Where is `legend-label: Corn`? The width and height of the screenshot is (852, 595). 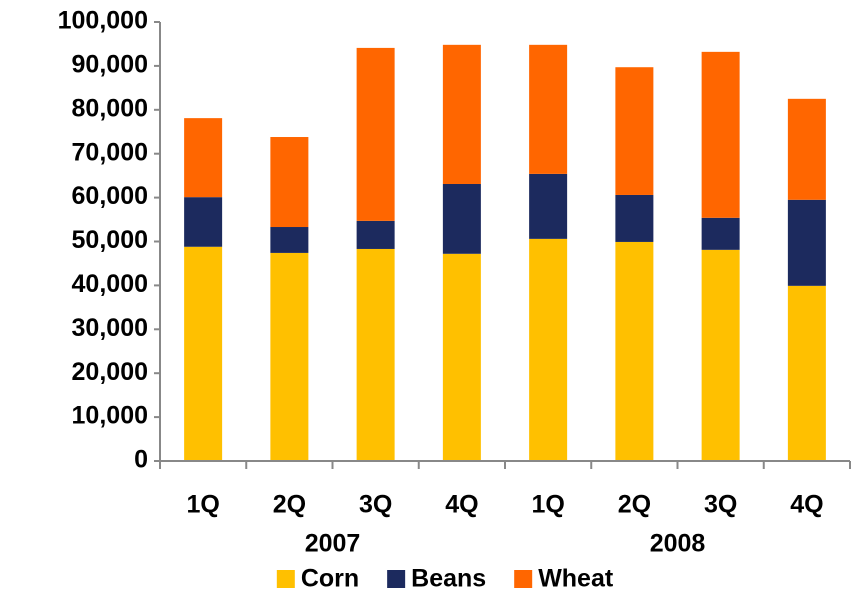 legend-label: Corn is located at coordinates (330, 579).